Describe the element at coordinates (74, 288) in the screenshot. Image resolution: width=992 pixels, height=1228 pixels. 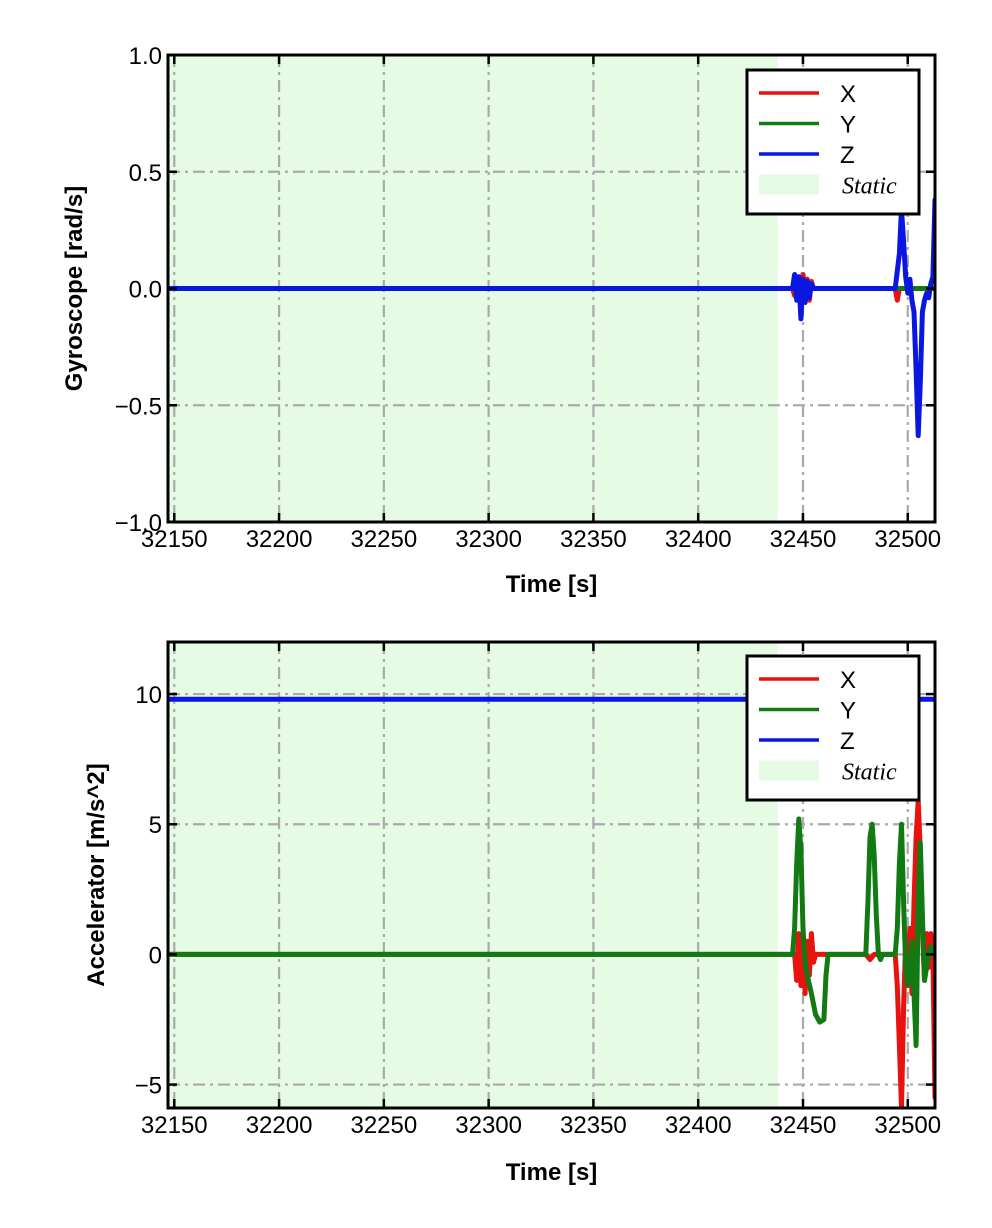
I see `y-axis-title: Gyroscope [rad/s]` at that location.